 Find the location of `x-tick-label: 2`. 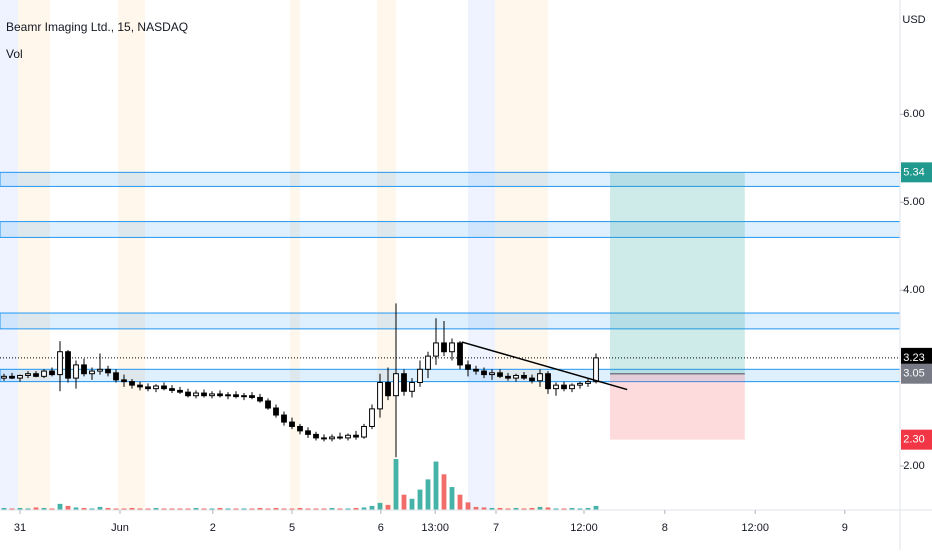

x-tick-label: 2 is located at coordinates (213, 528).